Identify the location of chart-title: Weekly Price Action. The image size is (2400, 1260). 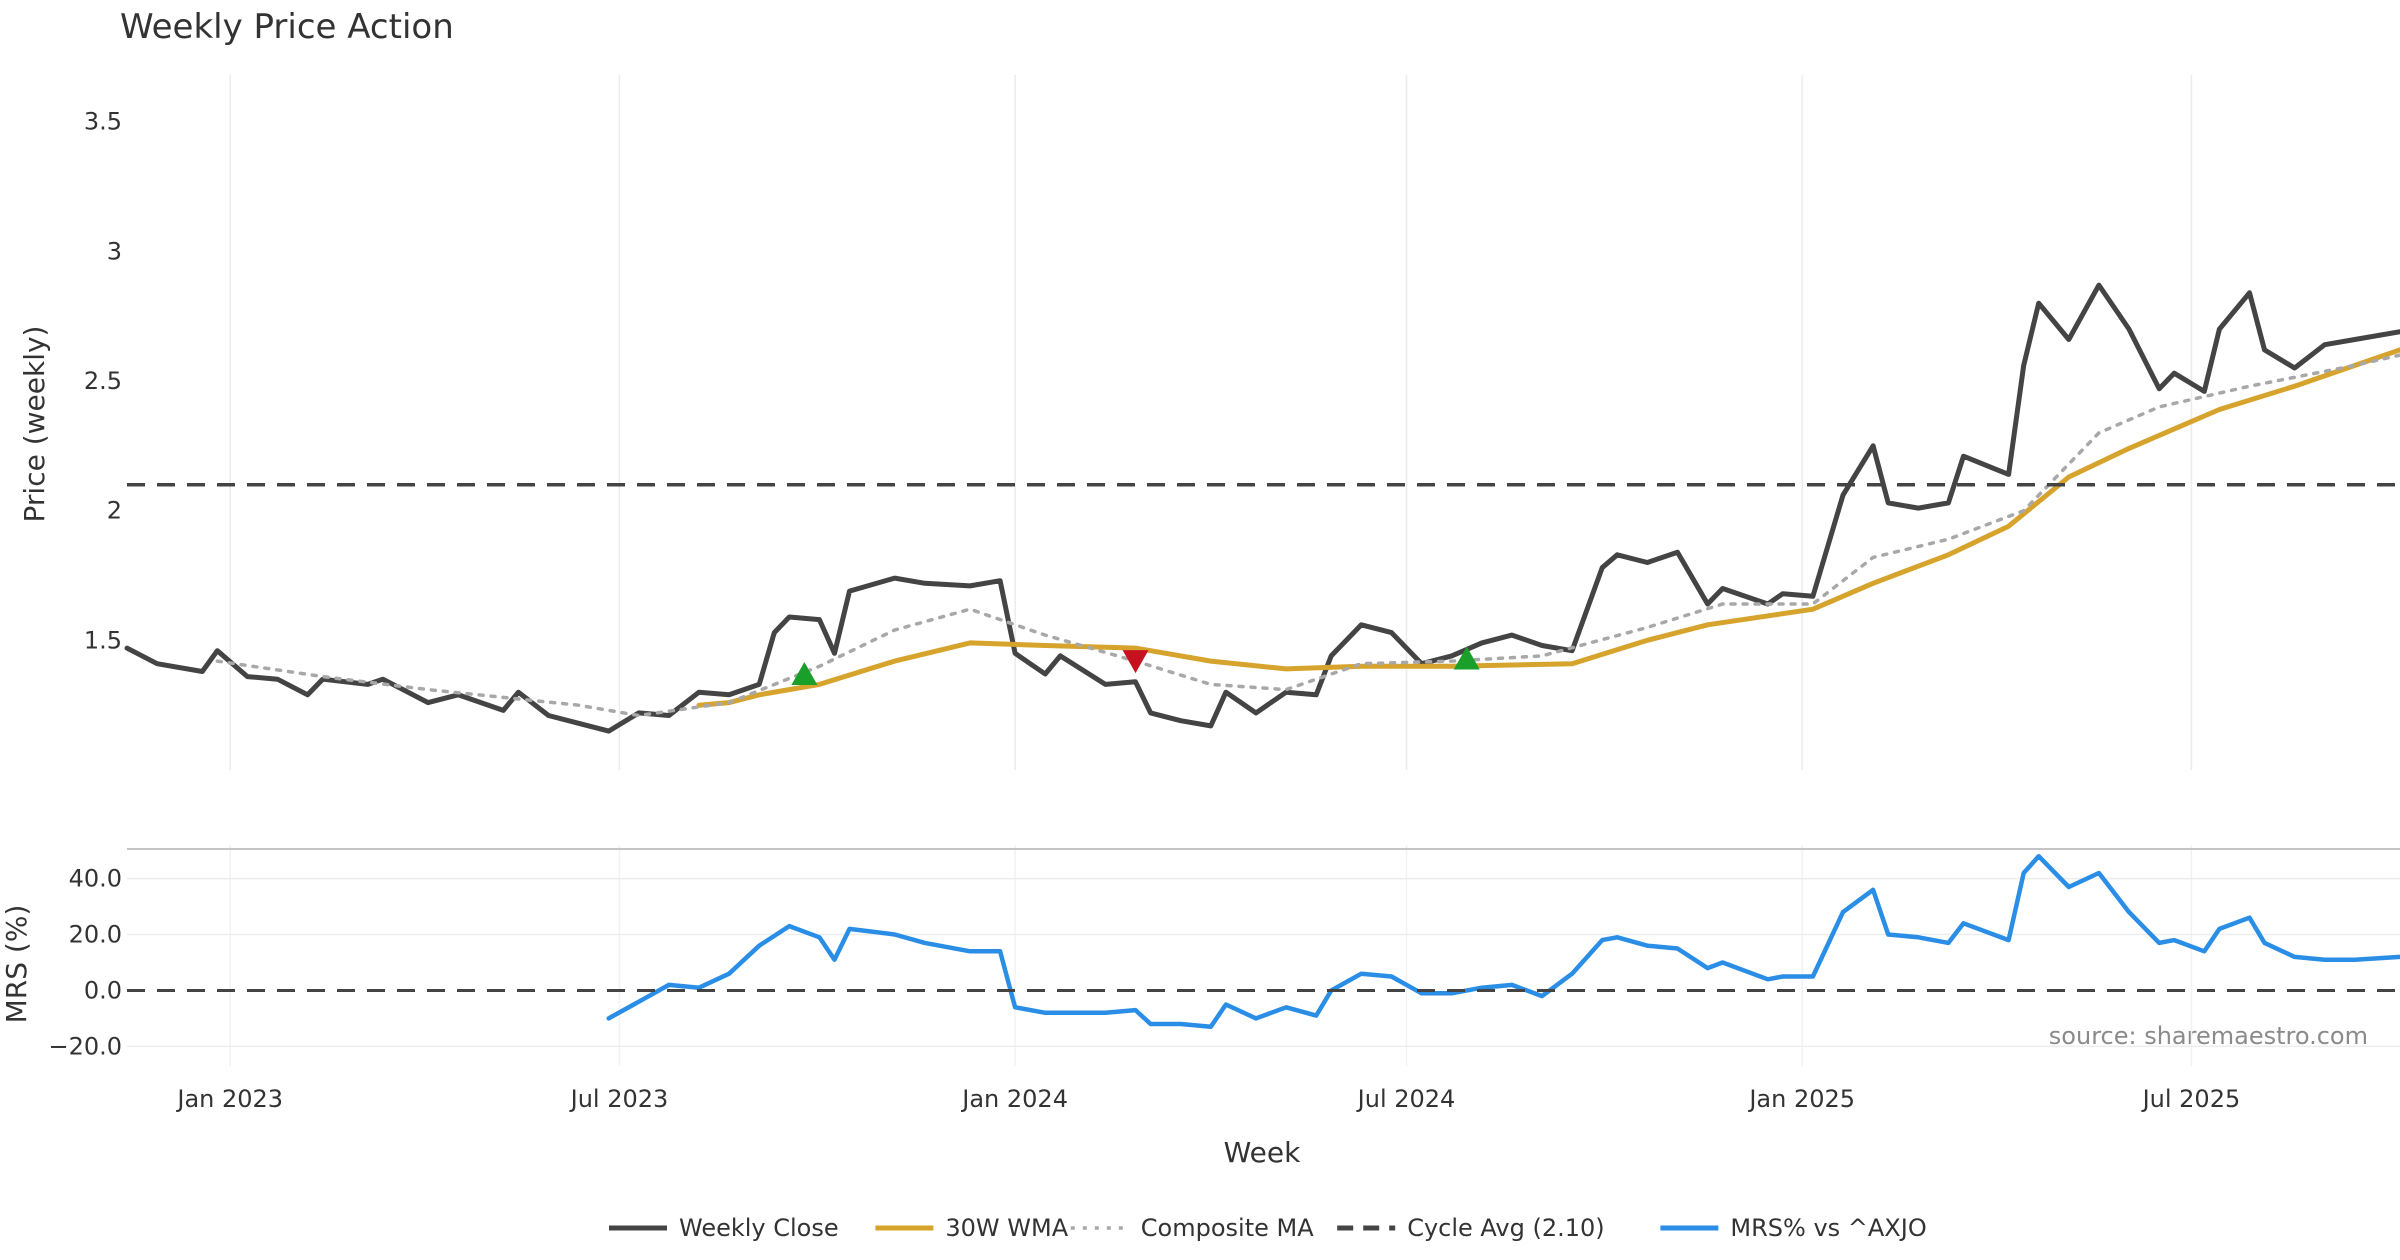
(287, 27).